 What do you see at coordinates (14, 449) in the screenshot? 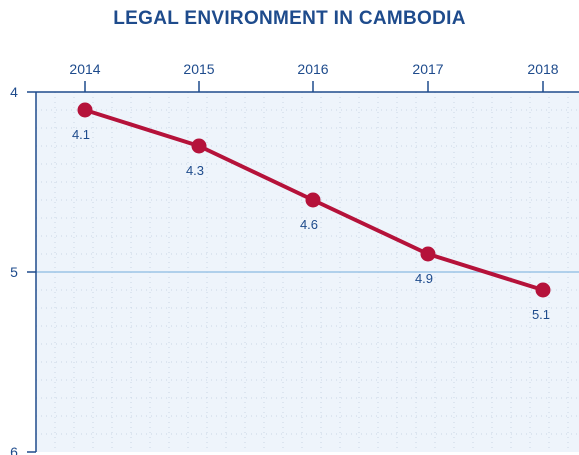
I see `y-tick-label: 6` at bounding box center [14, 449].